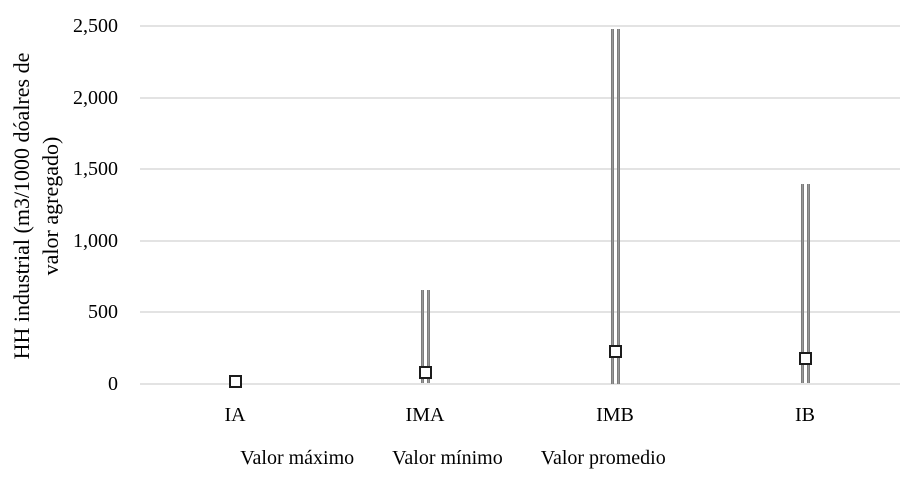 This screenshot has height=484, width=906. I want to click on range-hilo-lines-ib, so click(805, 283).